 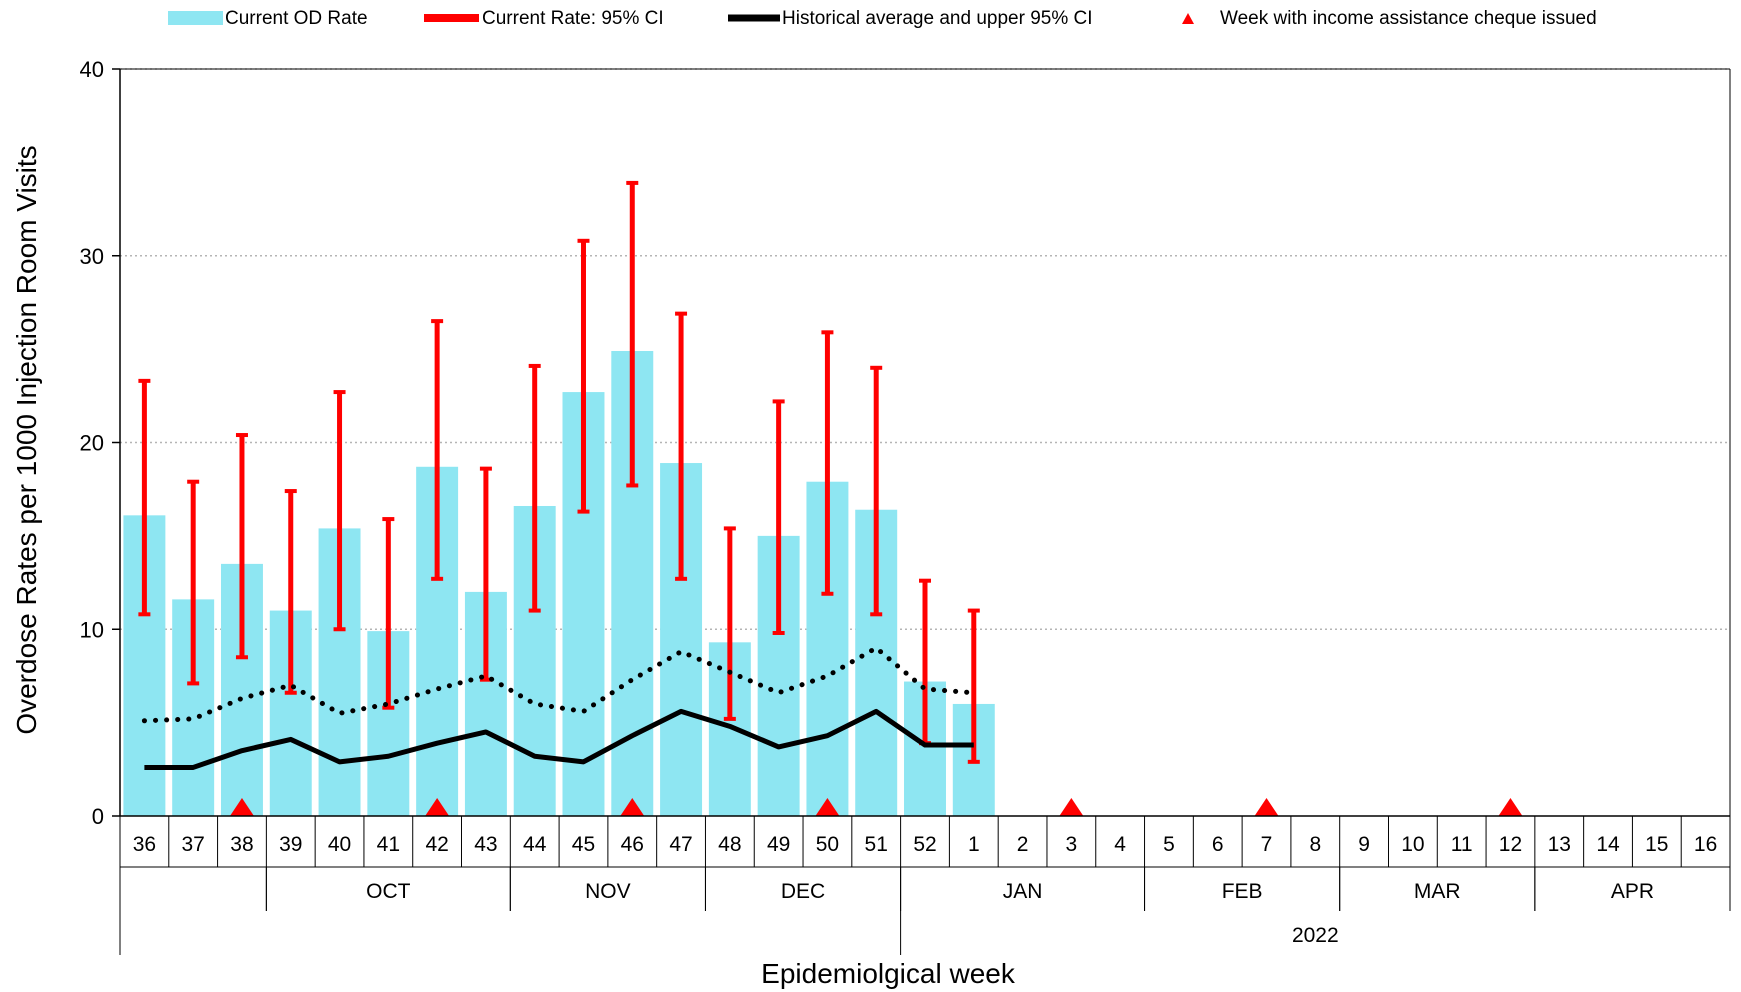 I want to click on week-label: 43, so click(x=485, y=844).